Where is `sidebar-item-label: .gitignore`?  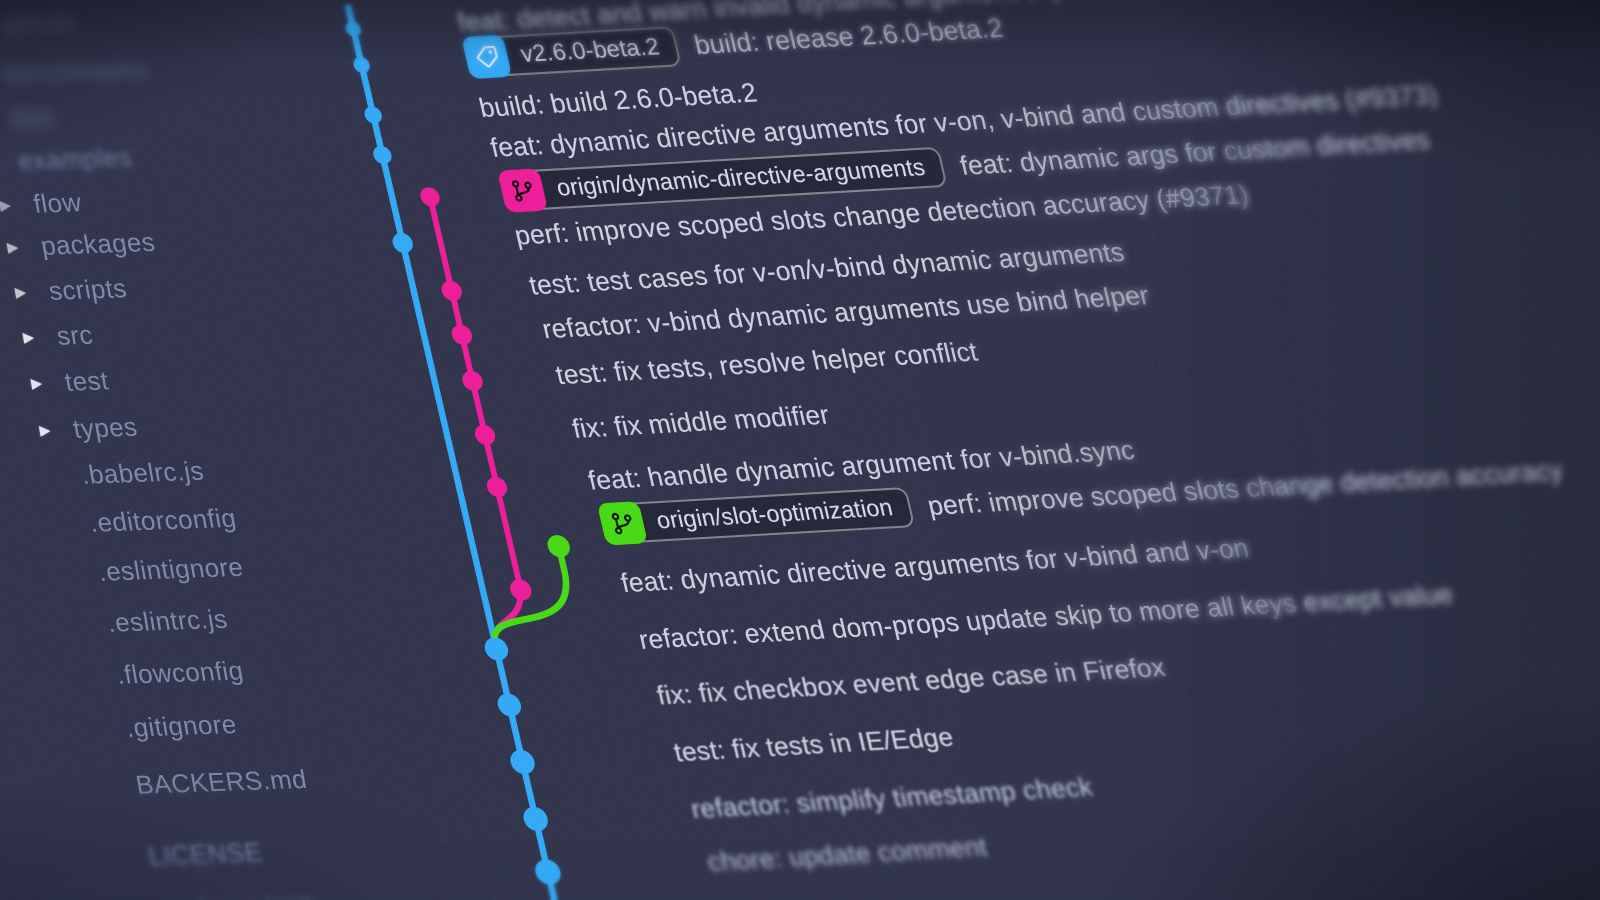 sidebar-item-label: .gitignore is located at coordinates (181, 725).